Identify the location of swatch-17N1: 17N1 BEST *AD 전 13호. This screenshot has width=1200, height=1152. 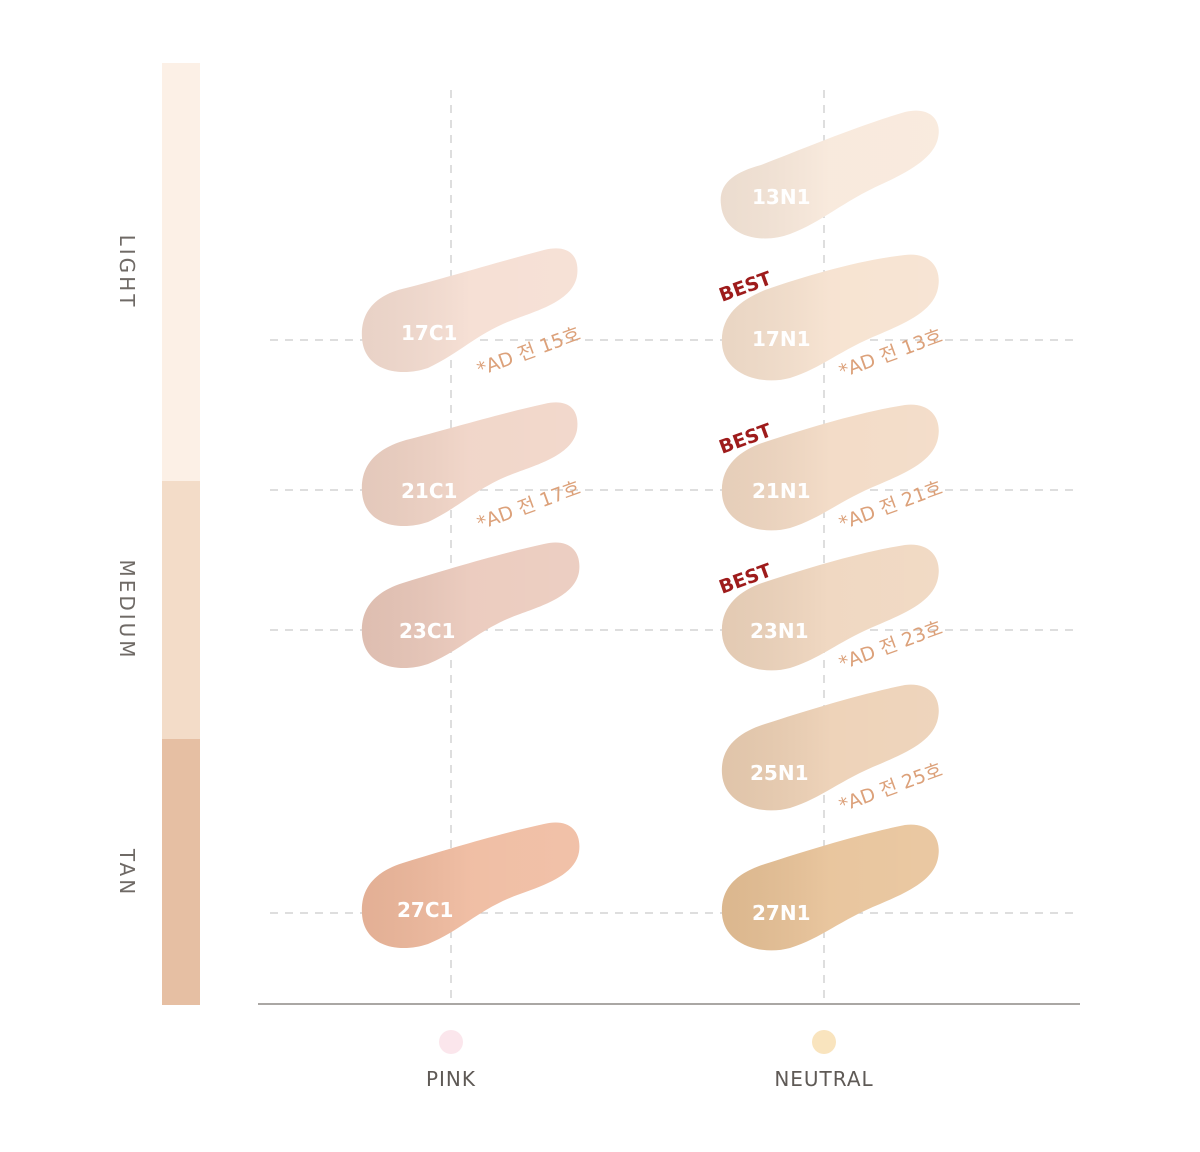
(831, 318).